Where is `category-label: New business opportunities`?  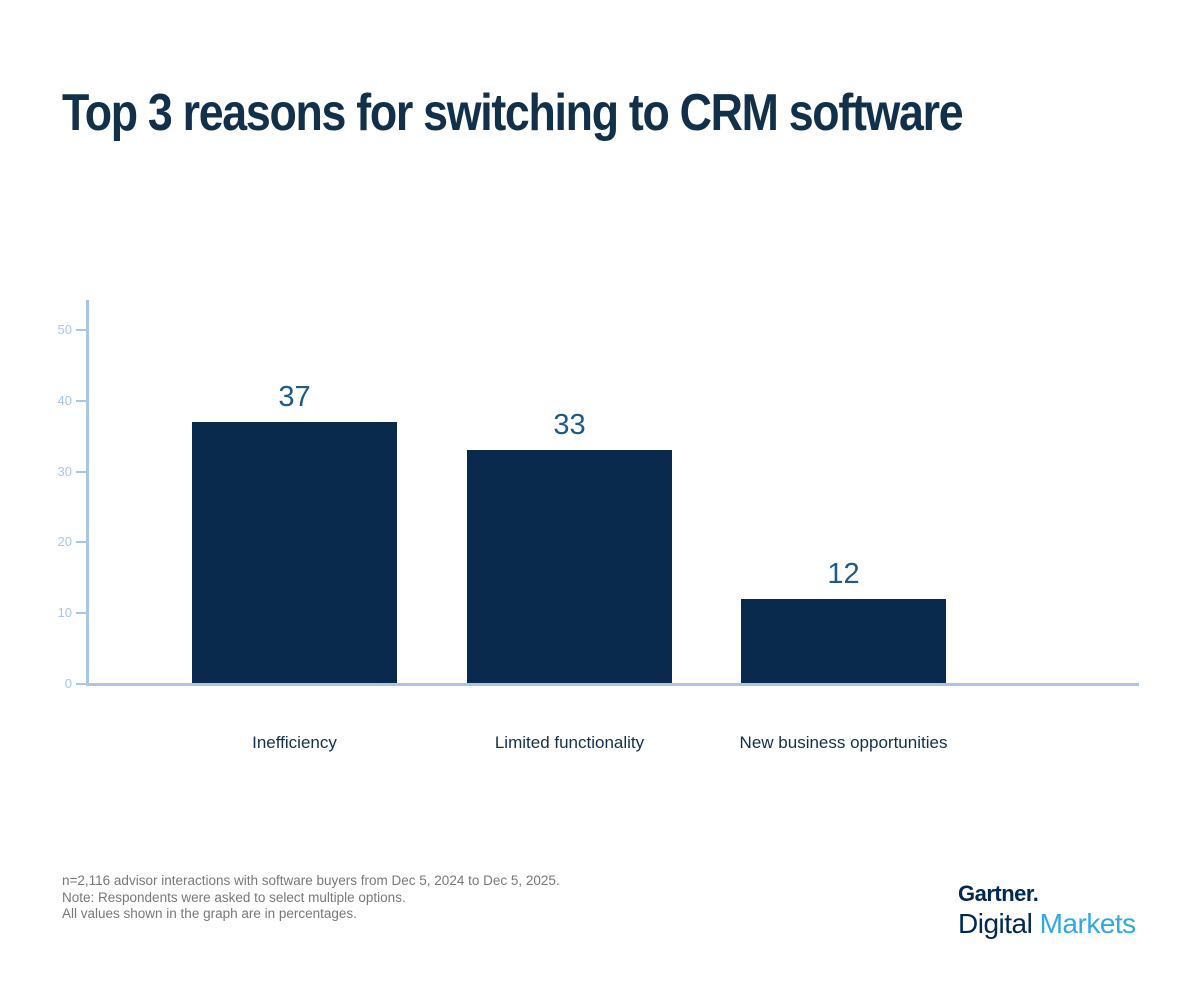 category-label: New business opportunities is located at coordinates (843, 742).